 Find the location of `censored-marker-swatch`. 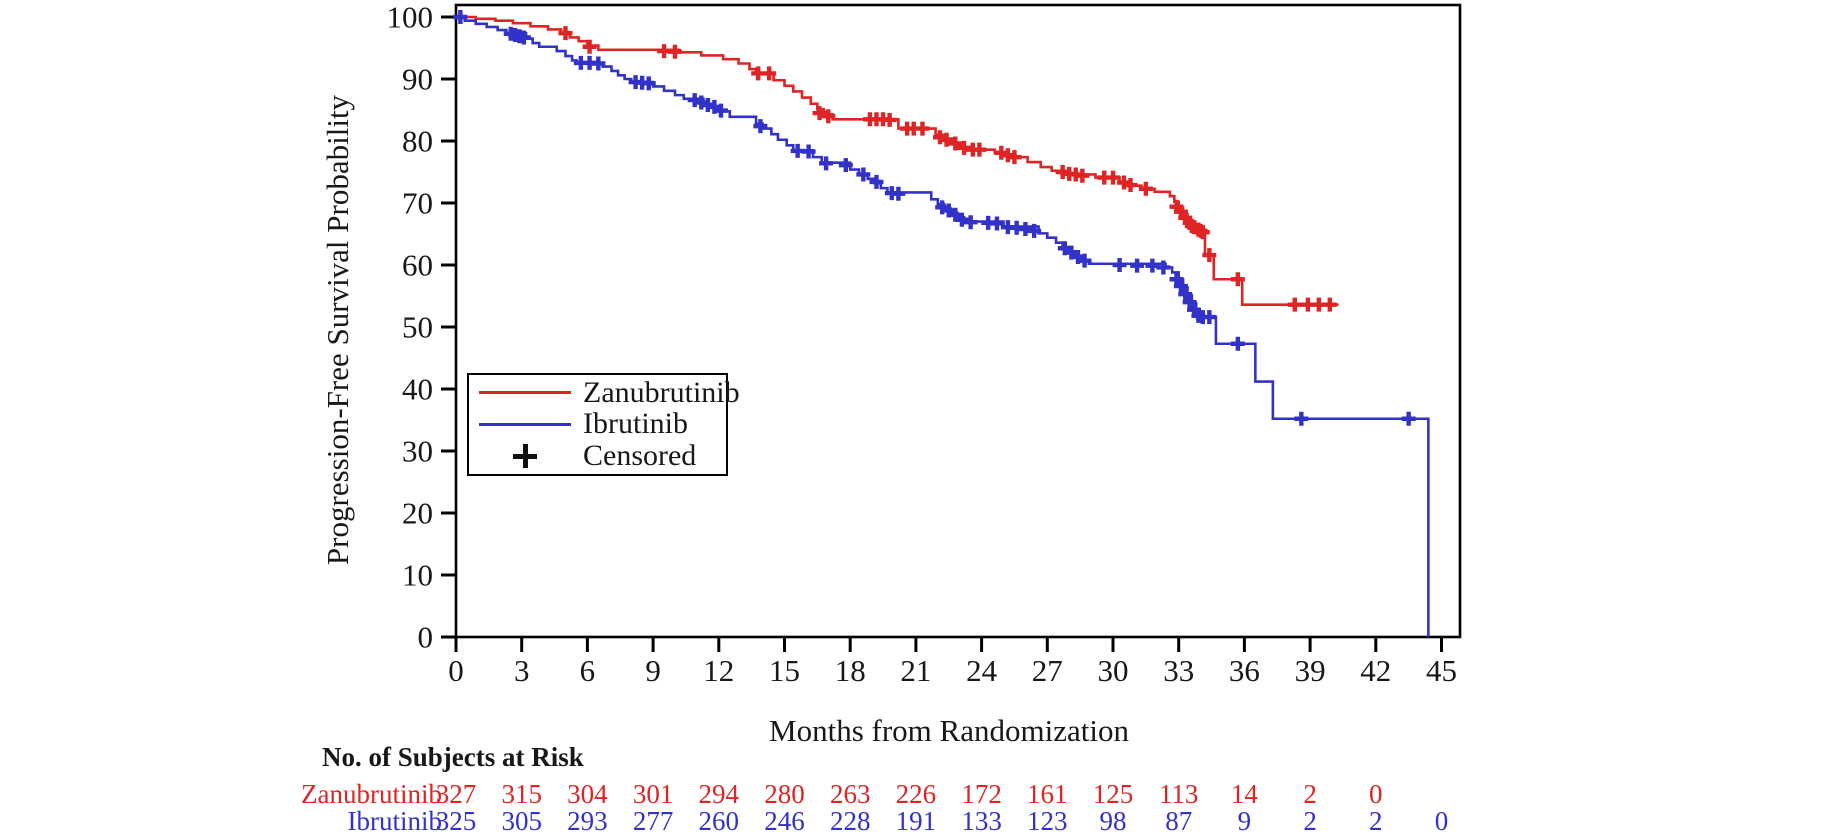

censored-marker-swatch is located at coordinates (525, 456).